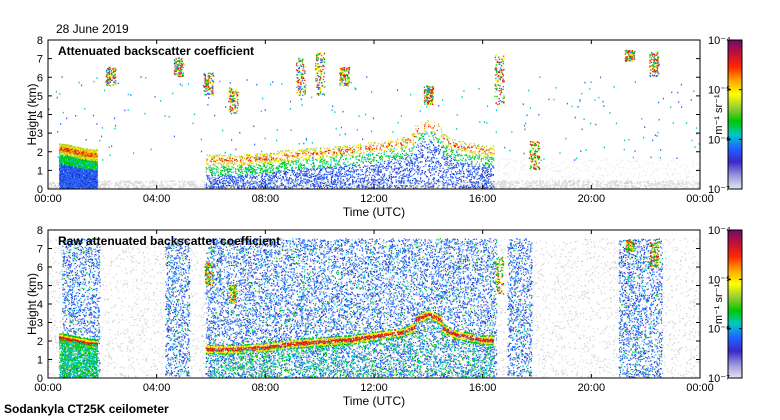  Describe the element at coordinates (92, 29) in the screenshot. I see `date-label: 28 June 2019` at that location.